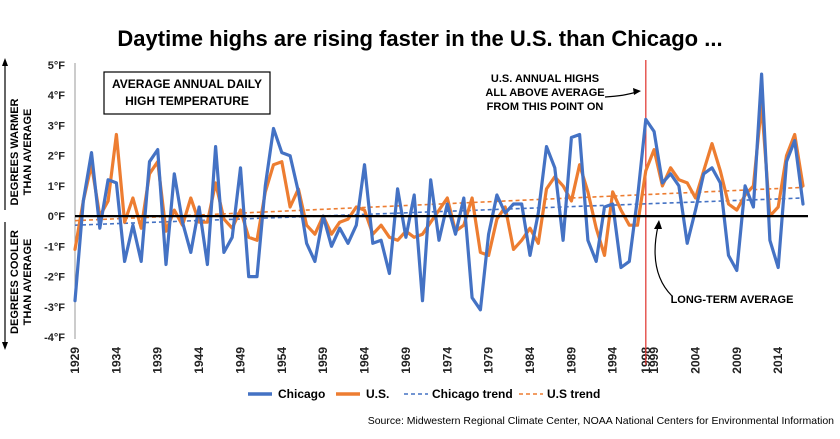 The height and width of the screenshot is (439, 840). I want to click on x-tick-label: 2009, so click(737, 360).